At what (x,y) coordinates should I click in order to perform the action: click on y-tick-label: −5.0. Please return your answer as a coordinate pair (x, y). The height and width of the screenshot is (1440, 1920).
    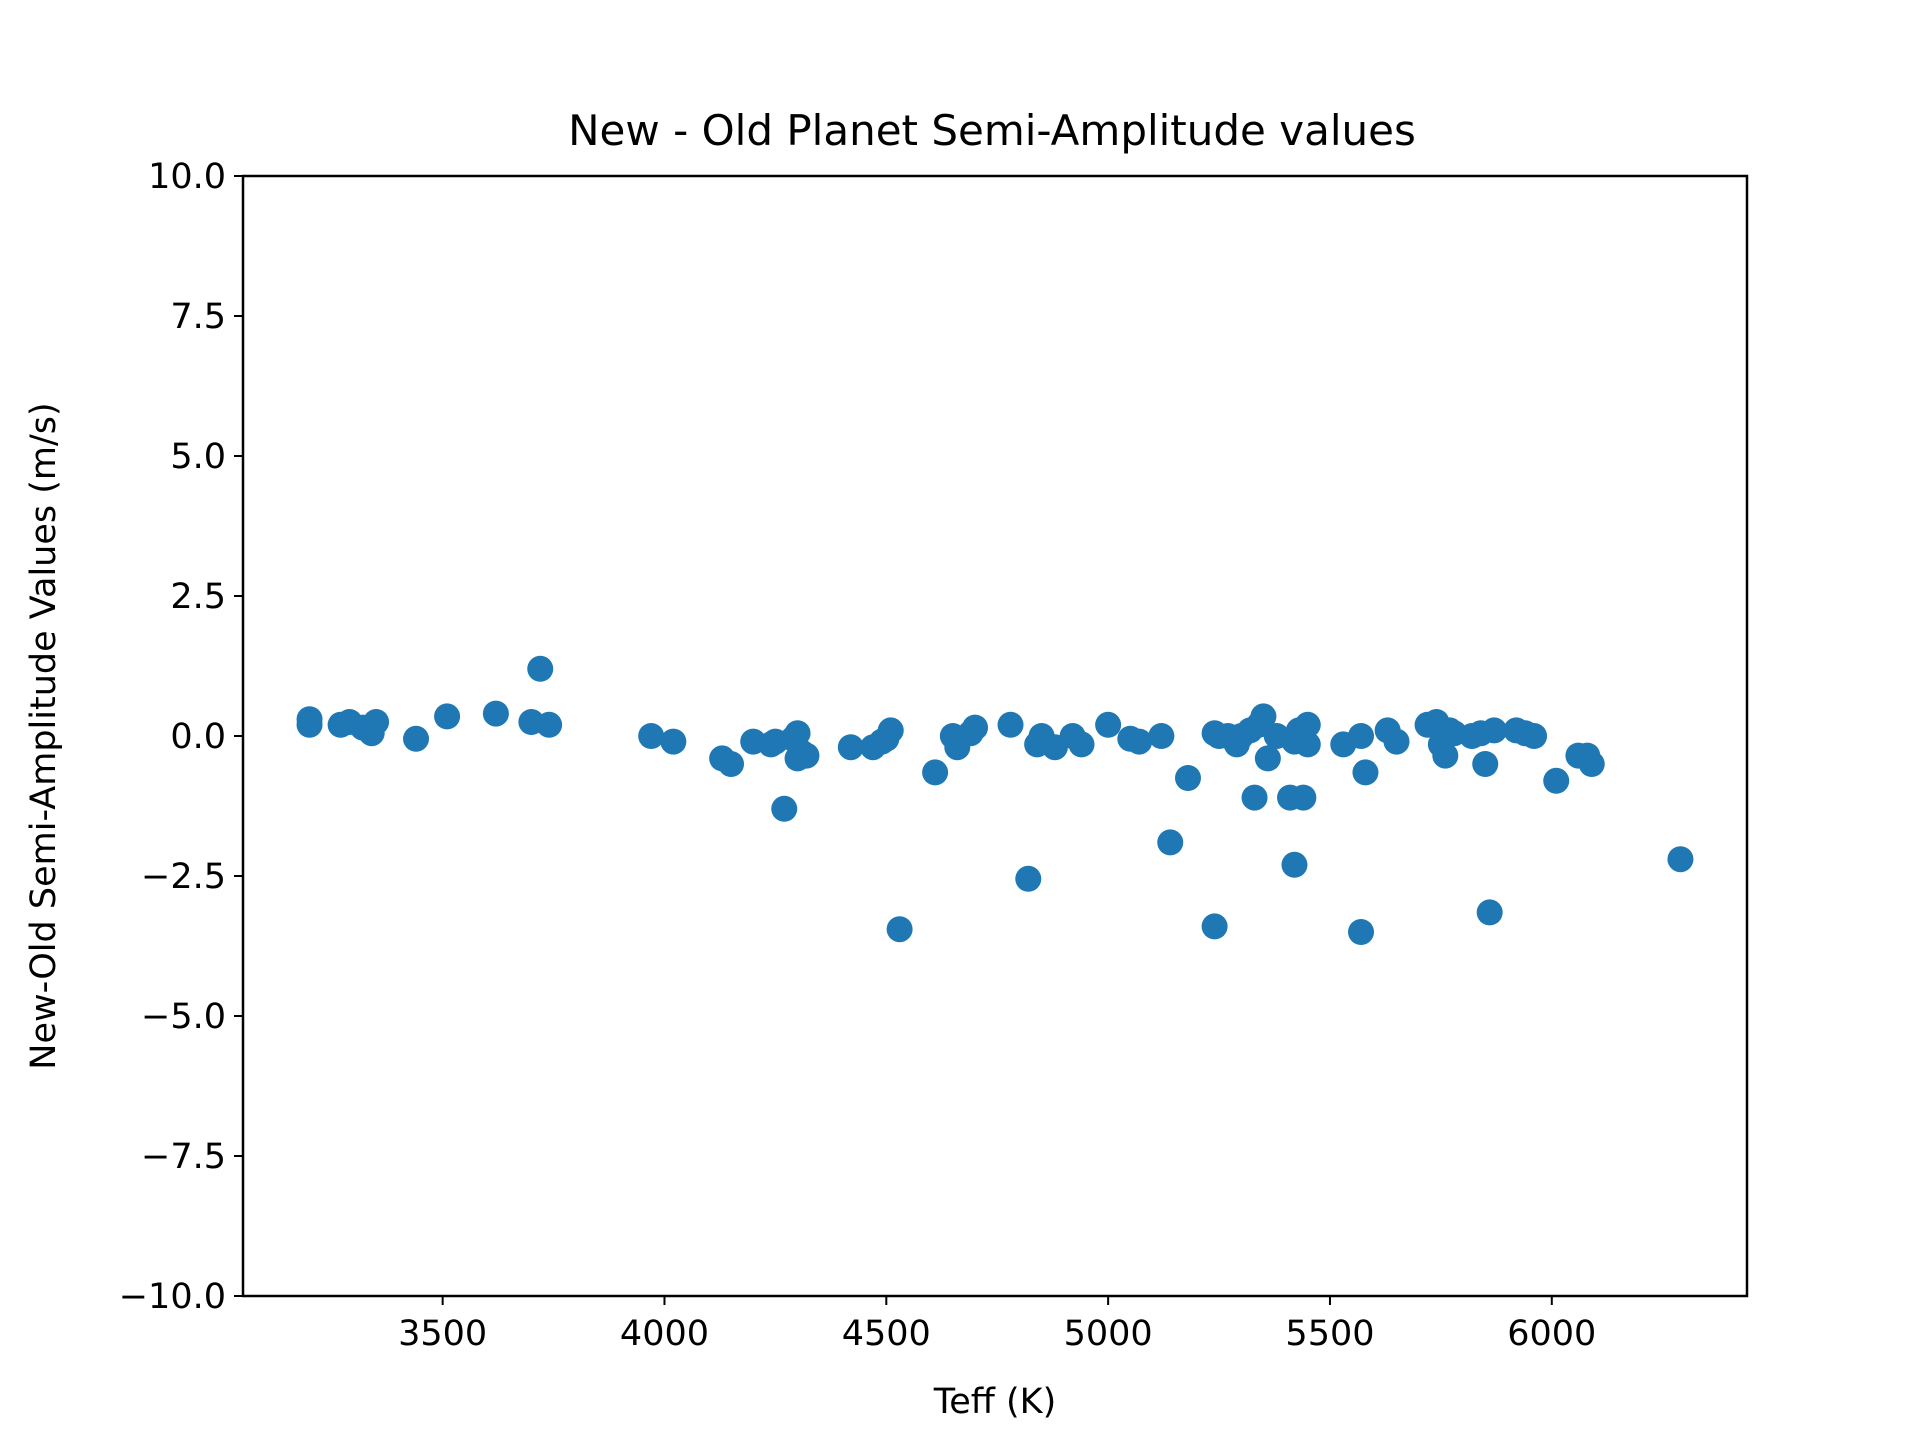
    Looking at the image, I should click on (183, 1017).